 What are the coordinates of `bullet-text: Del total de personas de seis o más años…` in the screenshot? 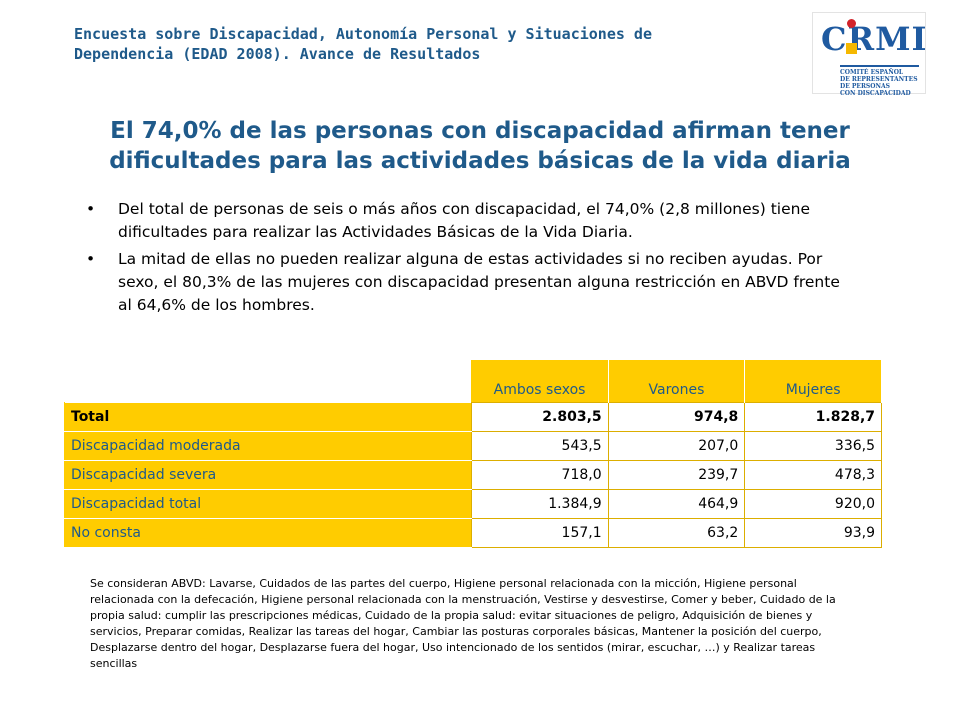 It's located at (464, 220).